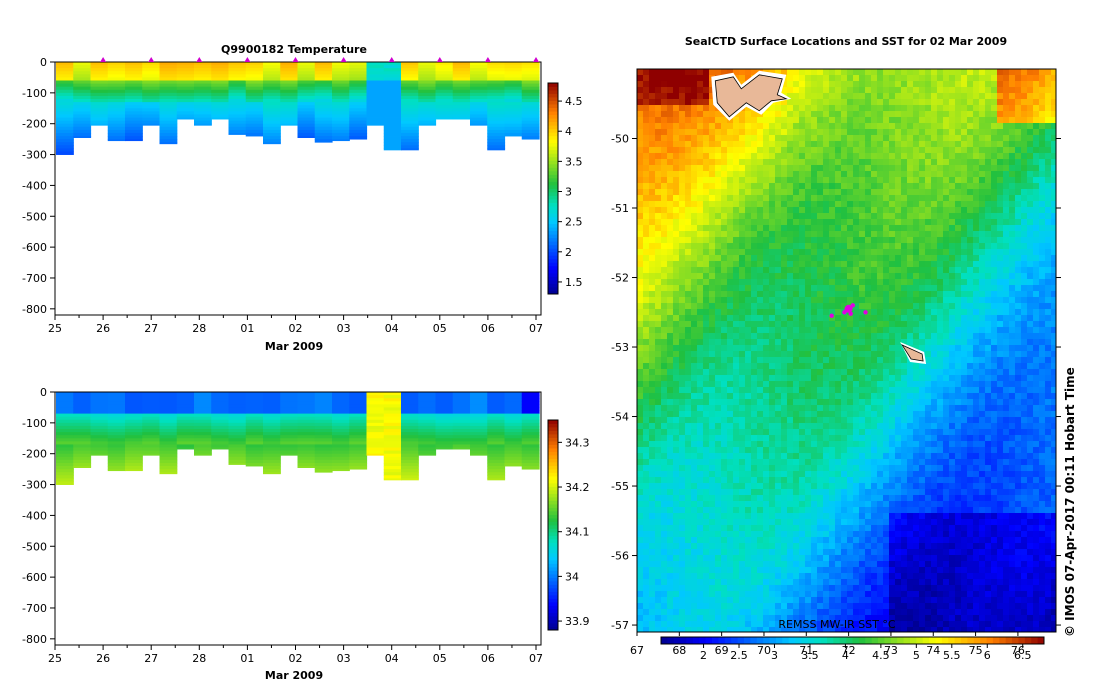  I want to click on colorbar-tick-label: 3.5, so click(574, 161).